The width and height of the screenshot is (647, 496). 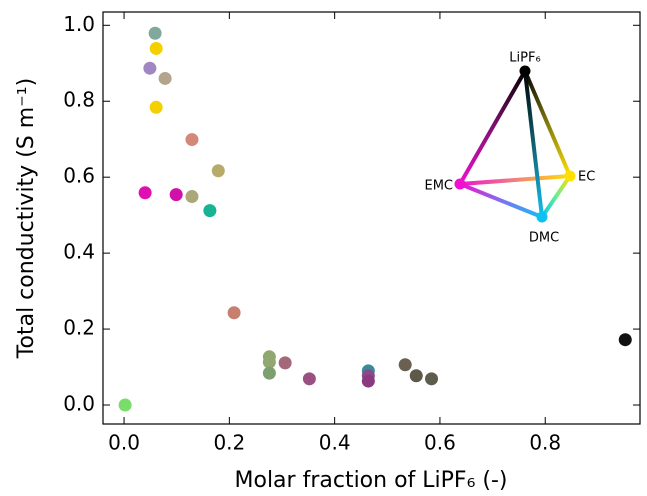 I want to click on y-tick-label: 0.0, so click(x=79, y=404).